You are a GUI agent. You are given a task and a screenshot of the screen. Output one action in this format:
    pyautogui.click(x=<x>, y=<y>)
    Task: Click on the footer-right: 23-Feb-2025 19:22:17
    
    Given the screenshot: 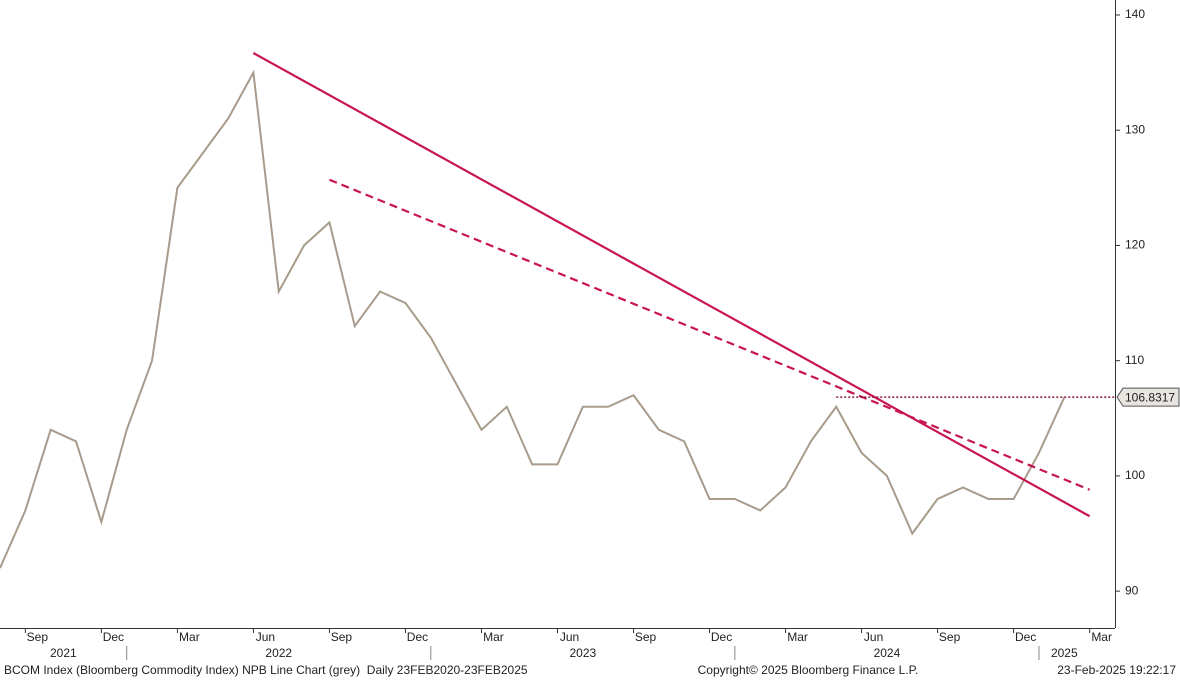 What is the action you would take?
    pyautogui.click(x=1116, y=670)
    